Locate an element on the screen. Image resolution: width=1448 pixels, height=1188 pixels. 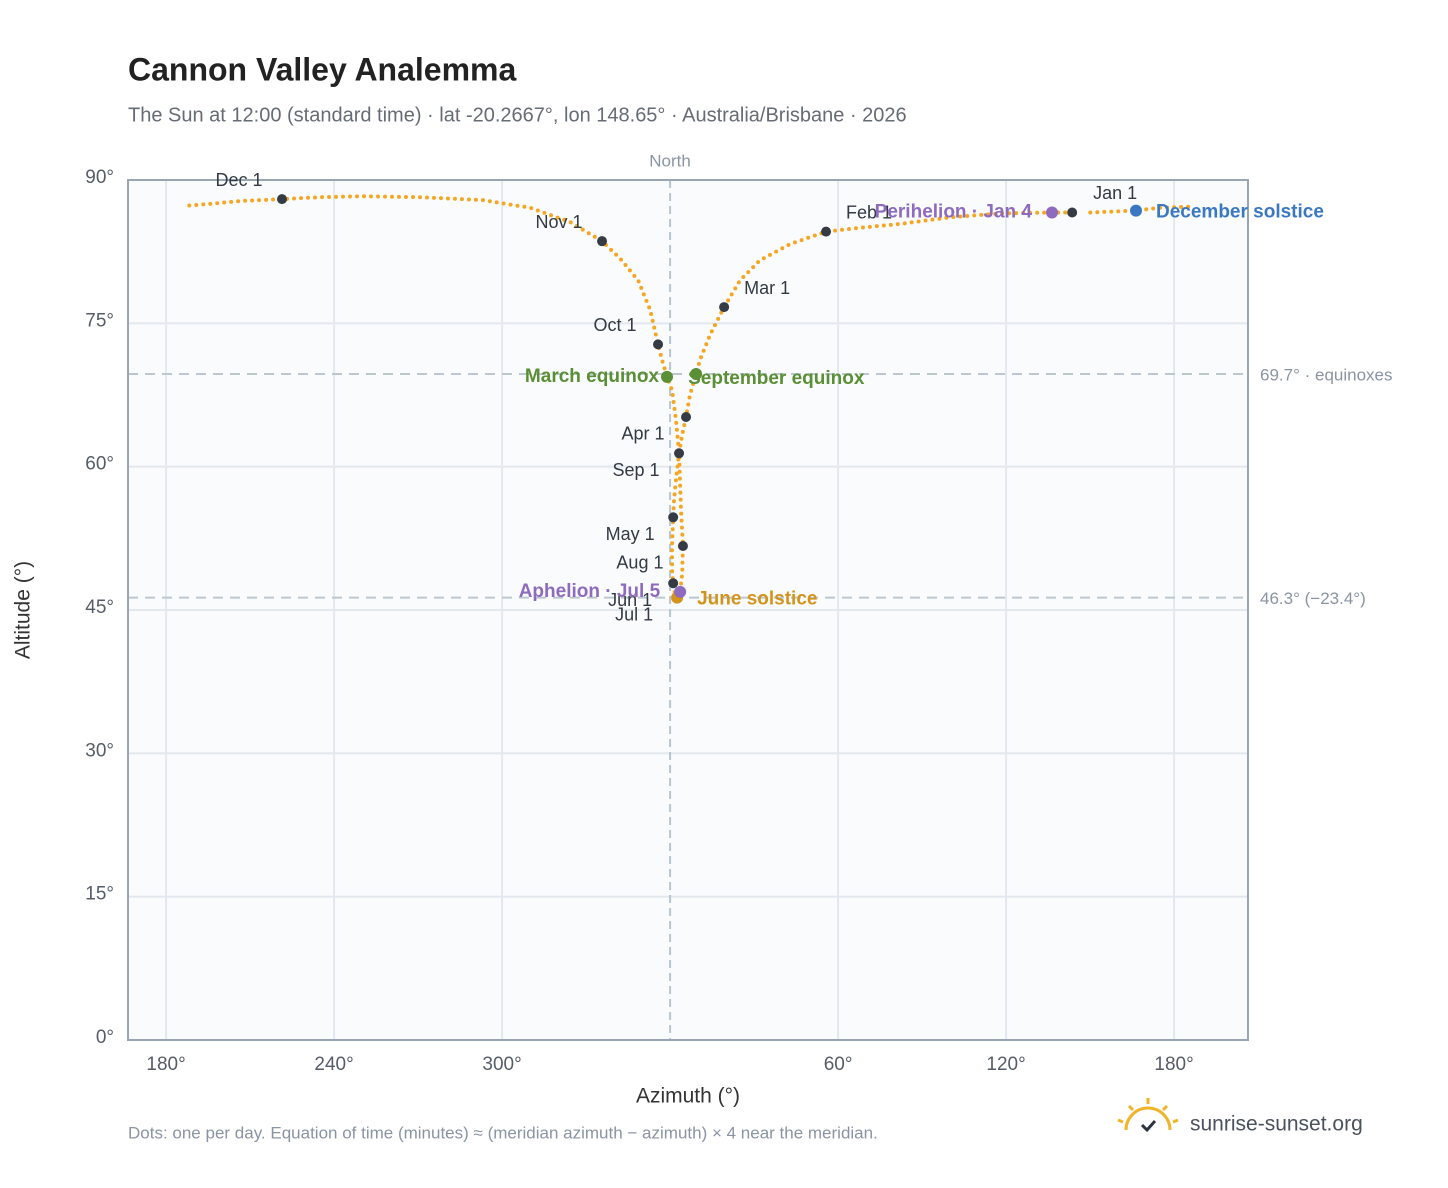
y-tick-label: 75° is located at coordinates (99, 320).